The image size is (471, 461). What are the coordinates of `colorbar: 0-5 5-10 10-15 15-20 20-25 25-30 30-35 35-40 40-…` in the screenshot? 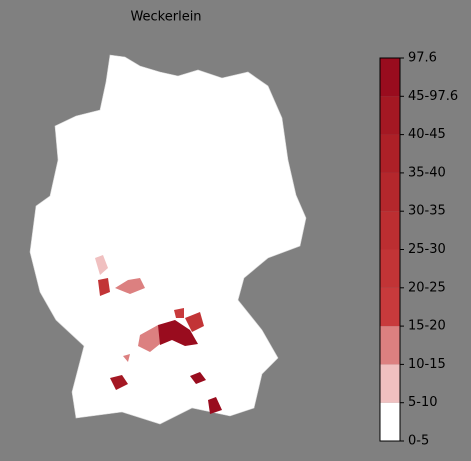 It's located at (419, 250).